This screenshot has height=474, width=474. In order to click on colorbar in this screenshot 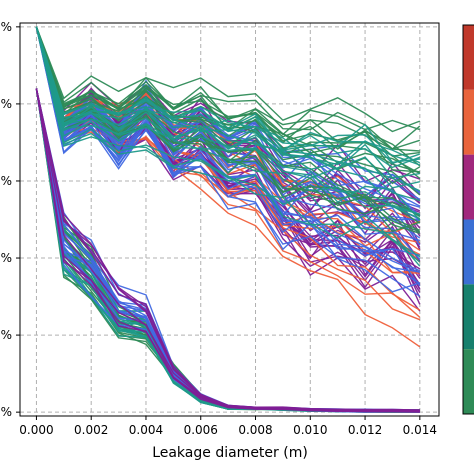, I will do `click(468, 219)`.